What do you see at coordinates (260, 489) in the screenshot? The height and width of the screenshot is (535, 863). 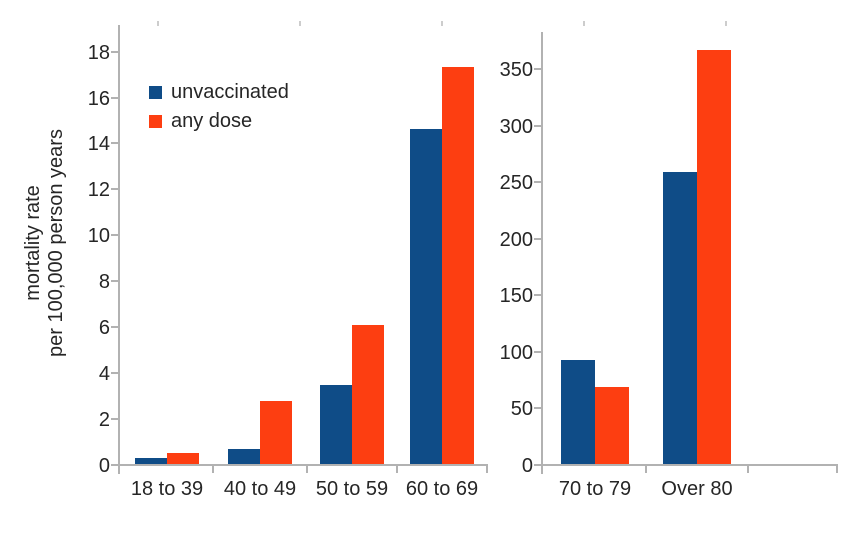 I see `x-category-label-40-to-49: 40 to 49` at bounding box center [260, 489].